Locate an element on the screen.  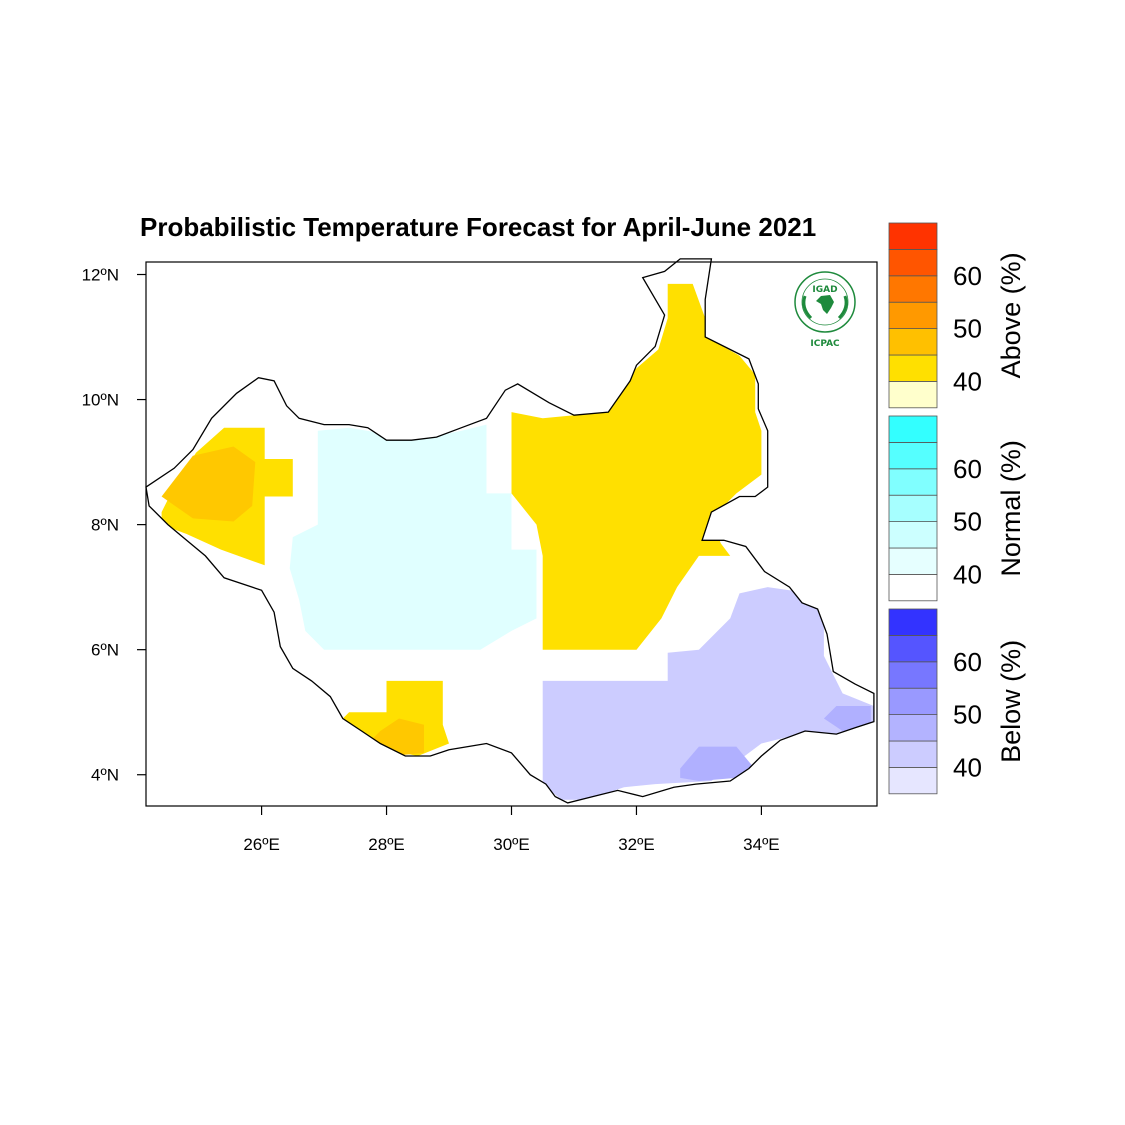
colorbar-title: Above (%) is located at coordinates (1011, 315).